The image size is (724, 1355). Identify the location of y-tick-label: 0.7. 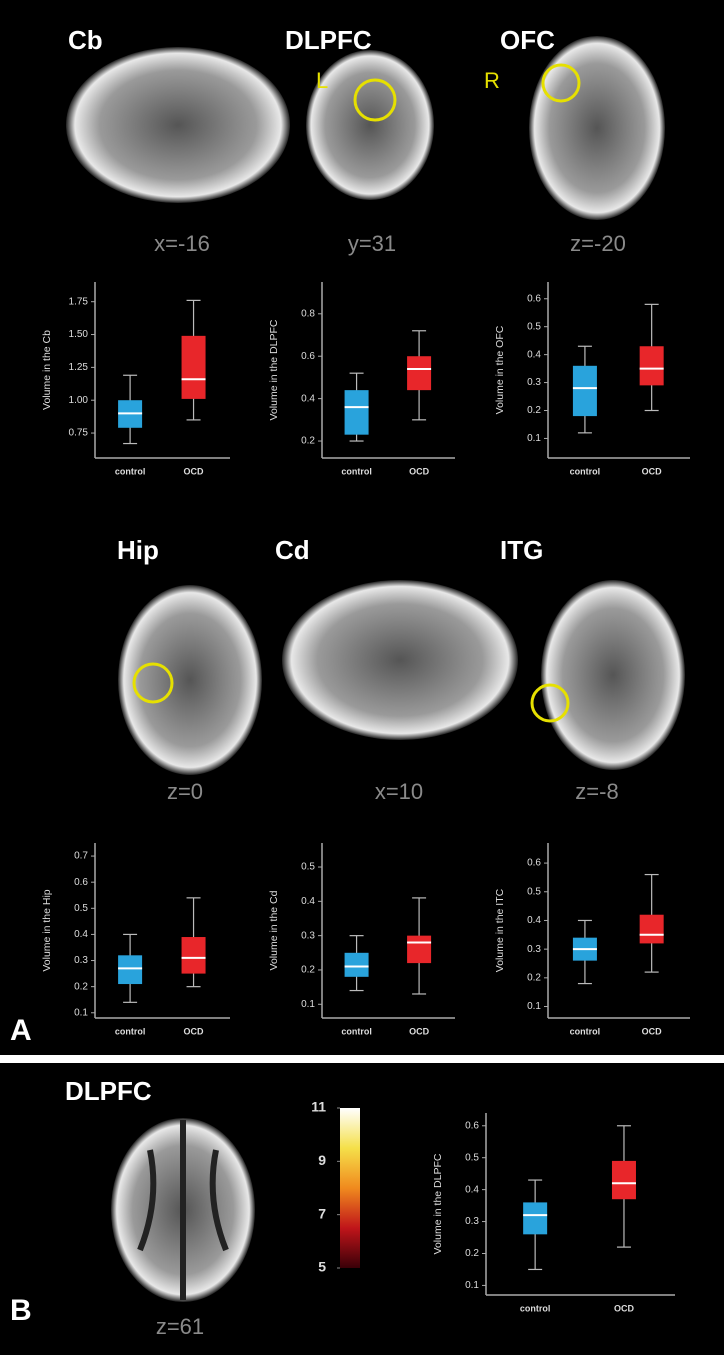
(81, 856).